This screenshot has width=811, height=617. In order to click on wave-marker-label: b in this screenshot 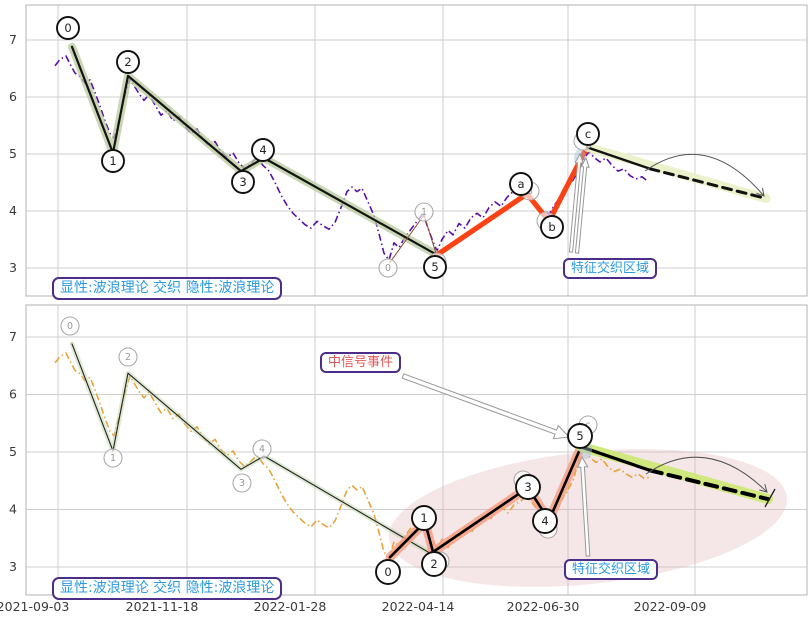, I will do `click(551, 227)`.